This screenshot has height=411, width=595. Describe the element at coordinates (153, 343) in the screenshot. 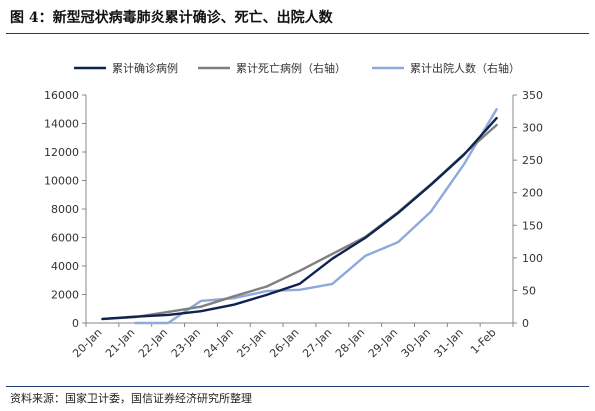

I see `x-tick-label: 22-Jan` at that location.